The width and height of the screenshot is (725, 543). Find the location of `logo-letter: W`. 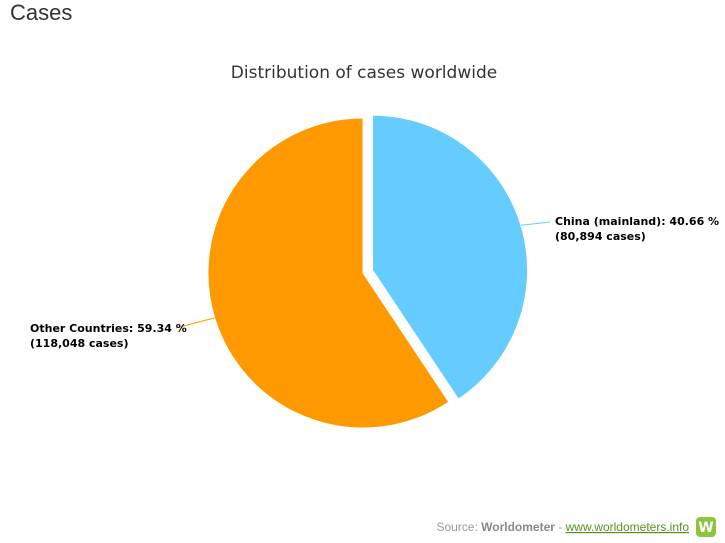

logo-letter: W is located at coordinates (705, 528).